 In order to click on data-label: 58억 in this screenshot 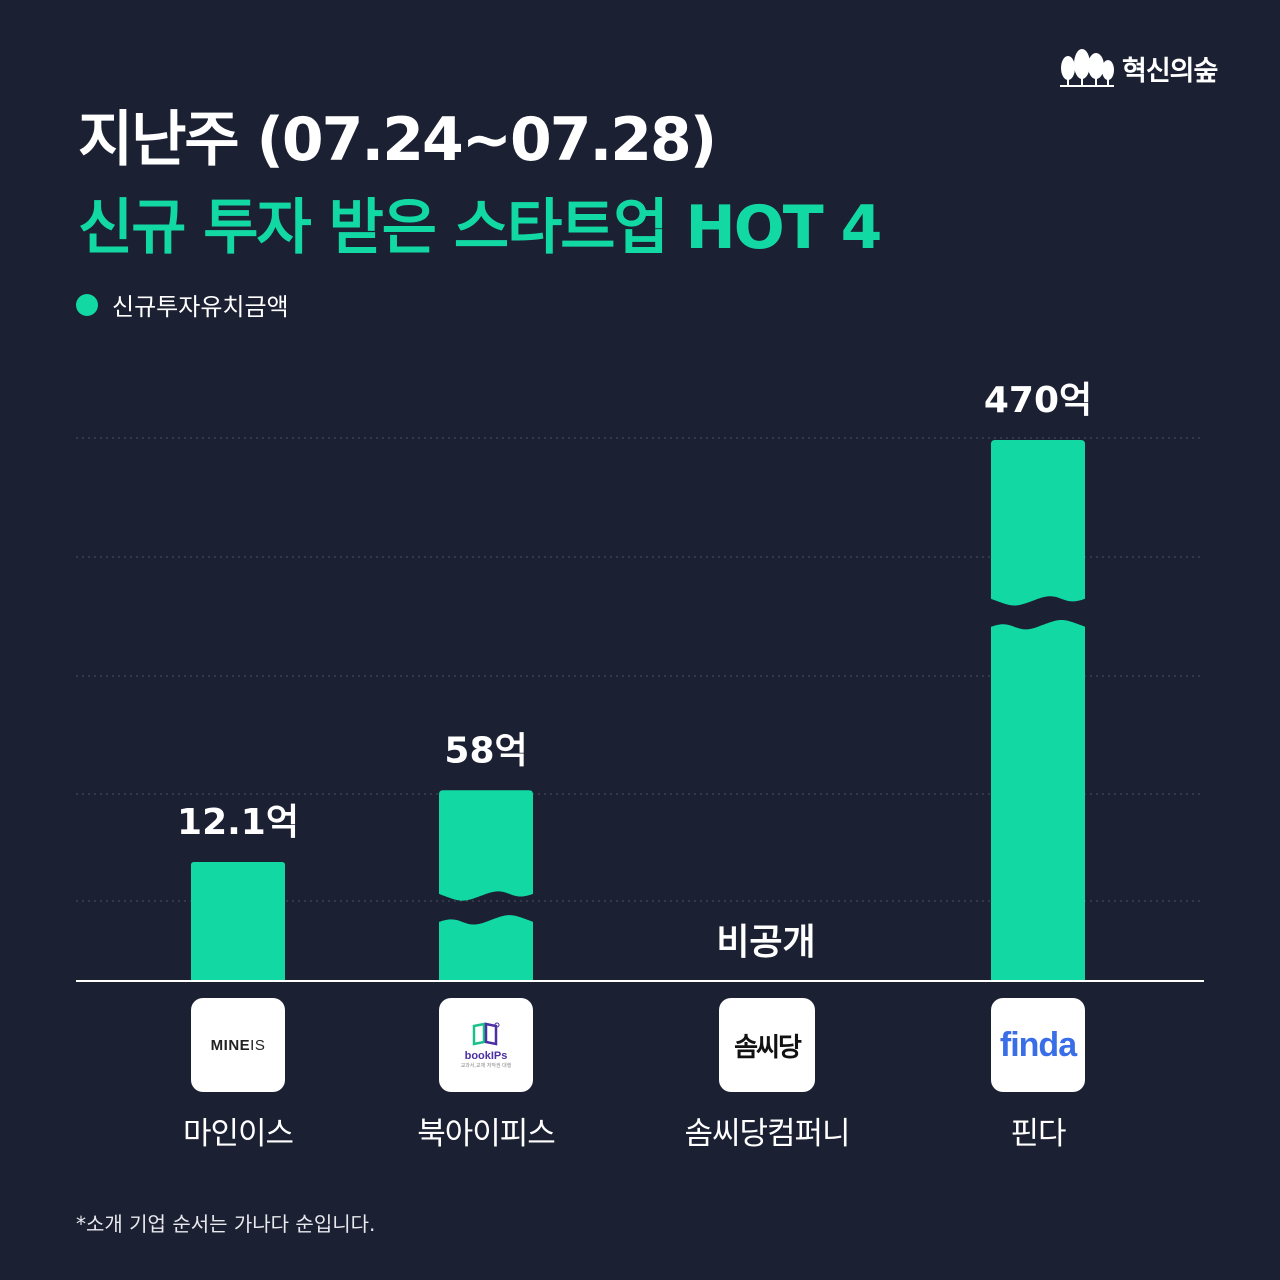, I will do `click(485, 750)`.